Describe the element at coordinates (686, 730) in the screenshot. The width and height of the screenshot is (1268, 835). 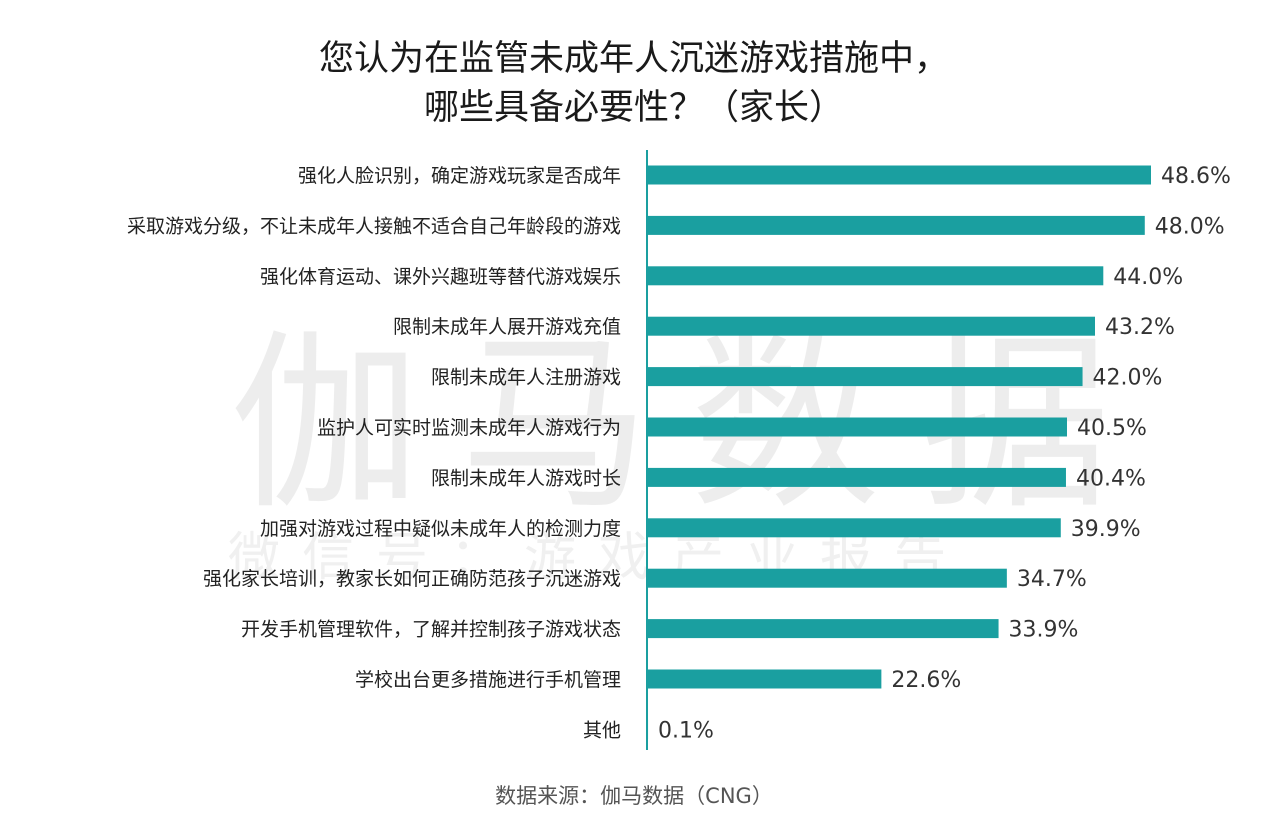
I see `value-label: 0.1%` at that location.